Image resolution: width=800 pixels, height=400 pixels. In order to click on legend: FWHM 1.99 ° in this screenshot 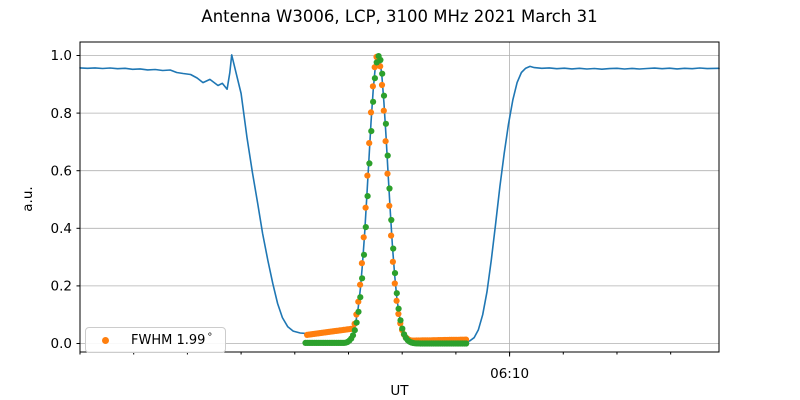, I will do `click(155, 340)`.